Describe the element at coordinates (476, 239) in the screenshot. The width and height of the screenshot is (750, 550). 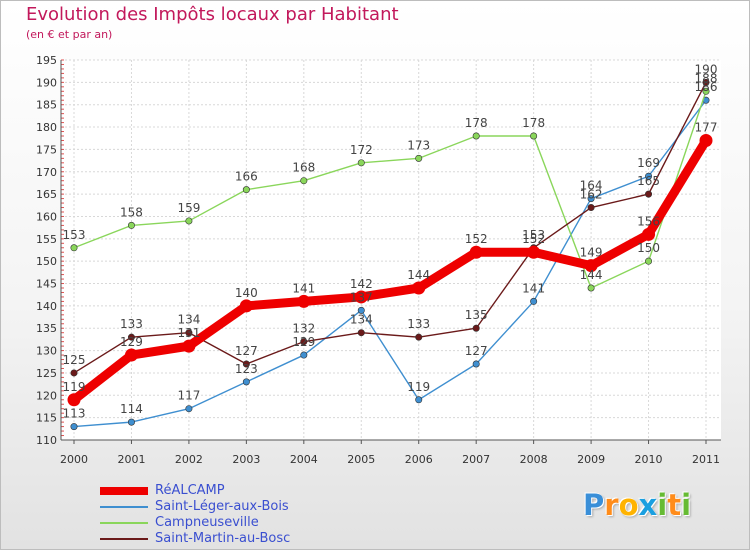
I see `data-label-realcamp: 152` at that location.